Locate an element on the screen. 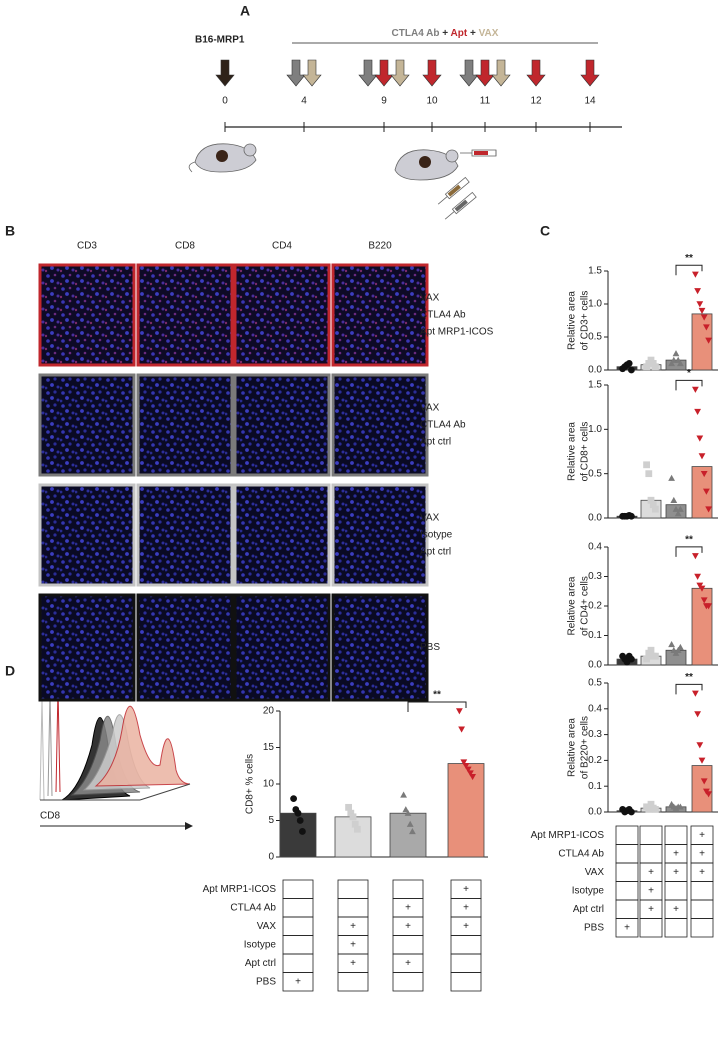 The image size is (722, 1043). y-axis-label: Relative area is located at coordinates (572, 747).